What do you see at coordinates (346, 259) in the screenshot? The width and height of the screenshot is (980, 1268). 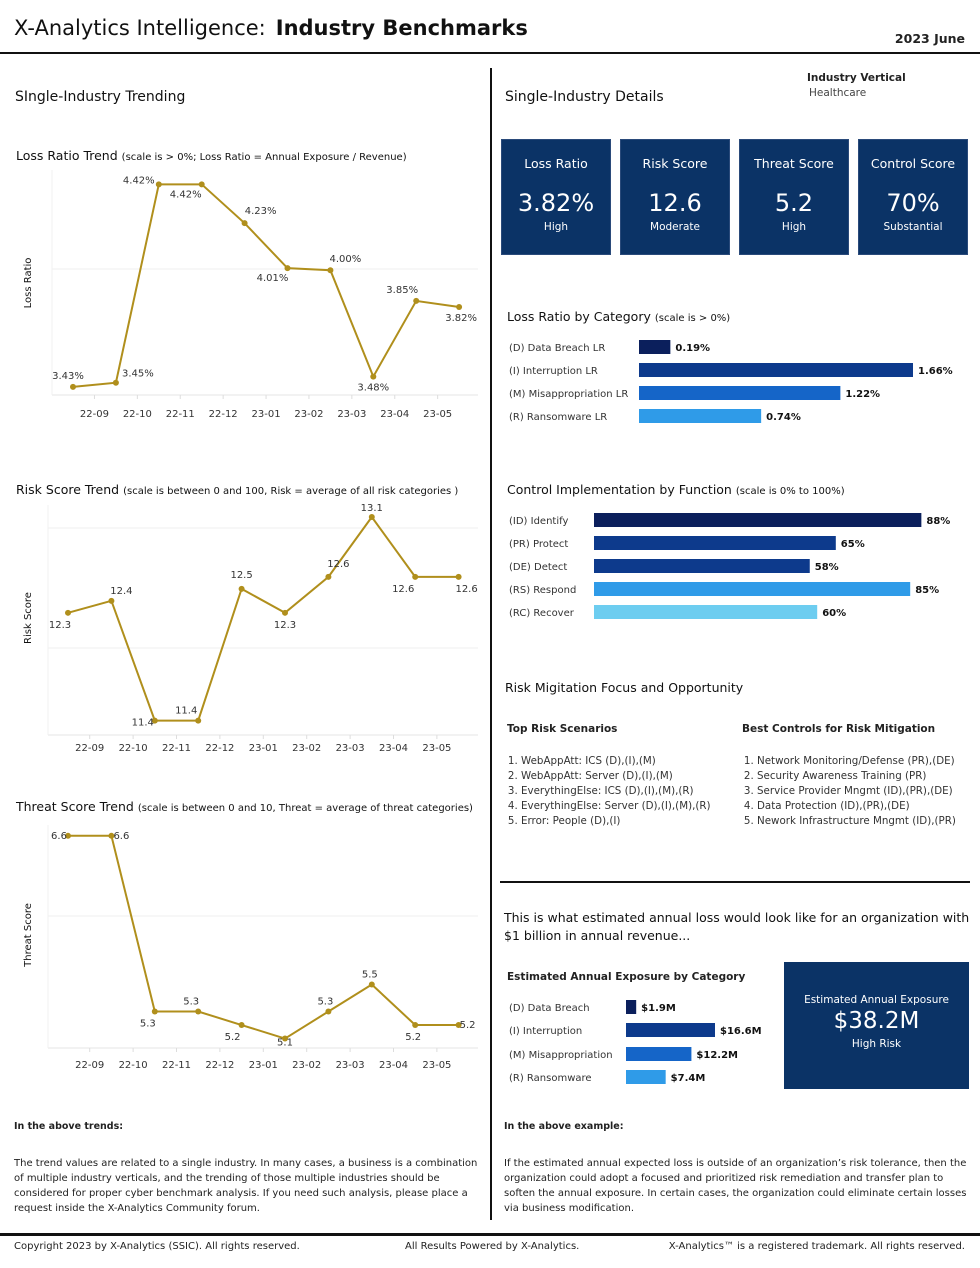 I see `data-label: 4.00%` at bounding box center [346, 259].